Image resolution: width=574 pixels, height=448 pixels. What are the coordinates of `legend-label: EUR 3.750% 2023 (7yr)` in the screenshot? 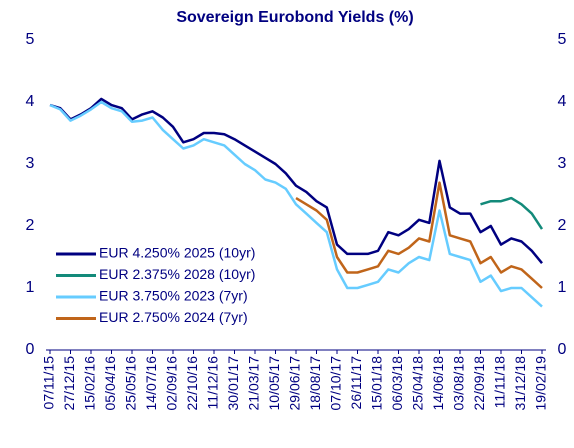 It's located at (173, 296).